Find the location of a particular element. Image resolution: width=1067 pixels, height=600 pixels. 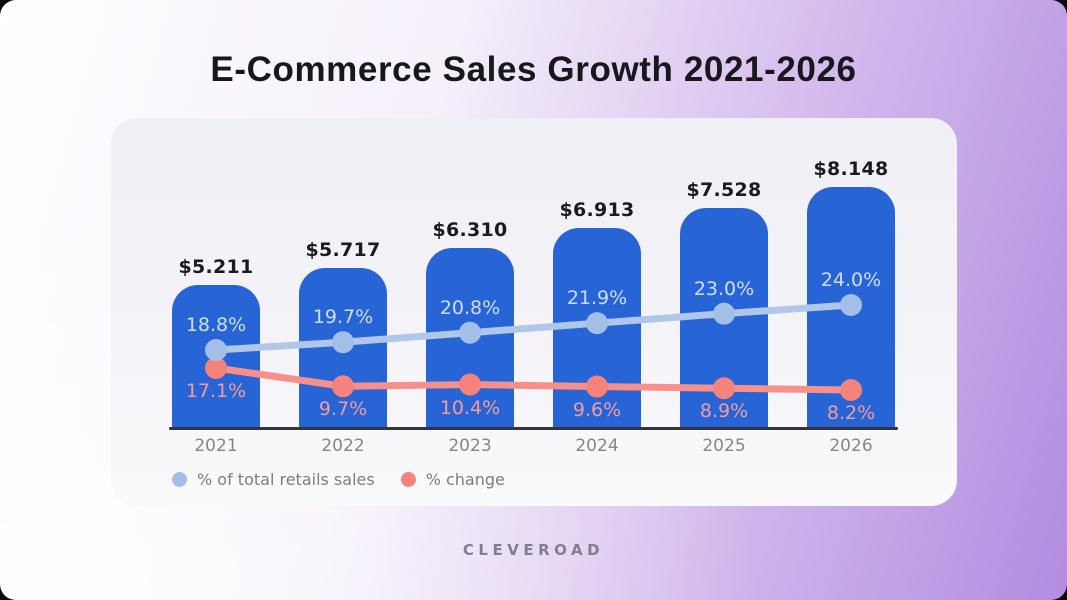

line-point-label-red: 9.6% is located at coordinates (597, 409).